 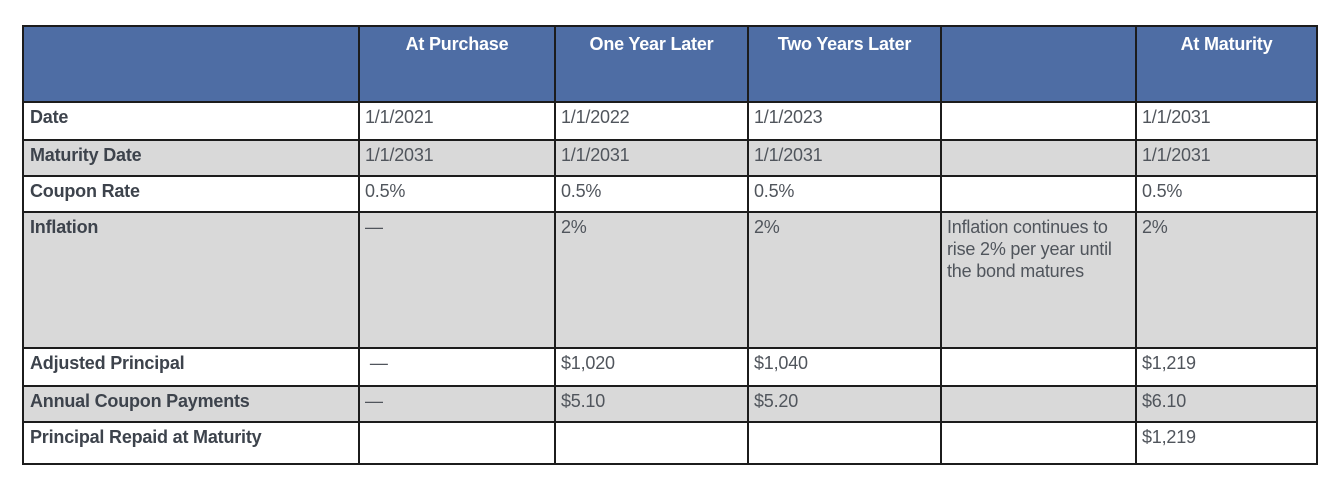 I want to click on table-row-principal-repaid: Principal Repaid at Maturity $1,219, so click(x=670, y=443).